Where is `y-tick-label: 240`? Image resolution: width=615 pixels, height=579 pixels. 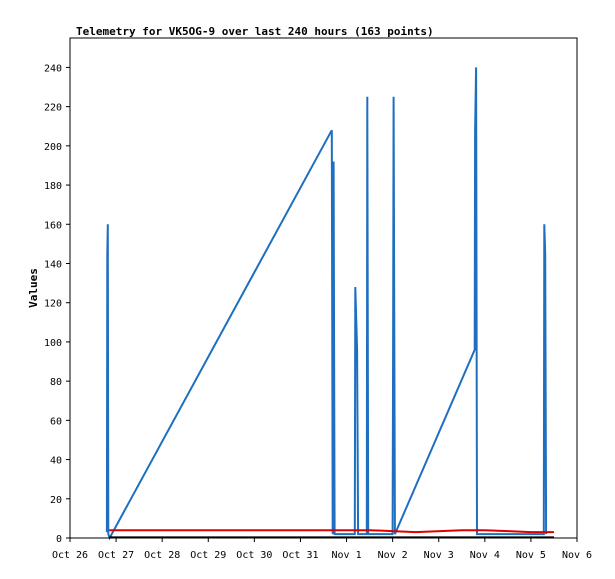 y-tick-label: 240 is located at coordinates (53, 68).